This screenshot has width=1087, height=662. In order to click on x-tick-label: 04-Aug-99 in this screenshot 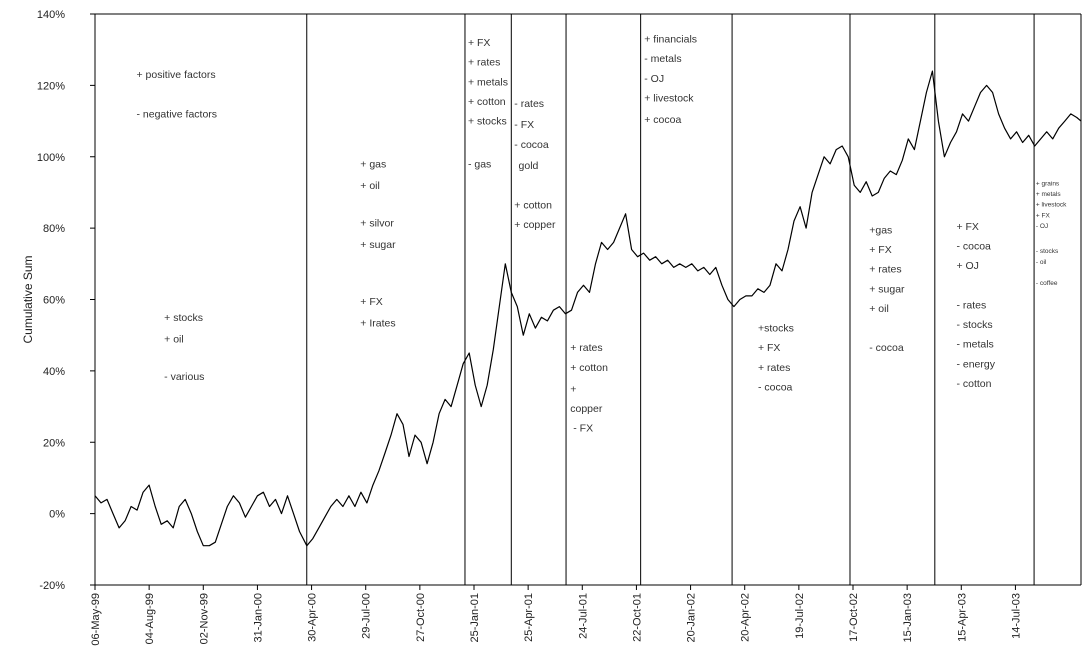, I will do `click(150, 618)`.